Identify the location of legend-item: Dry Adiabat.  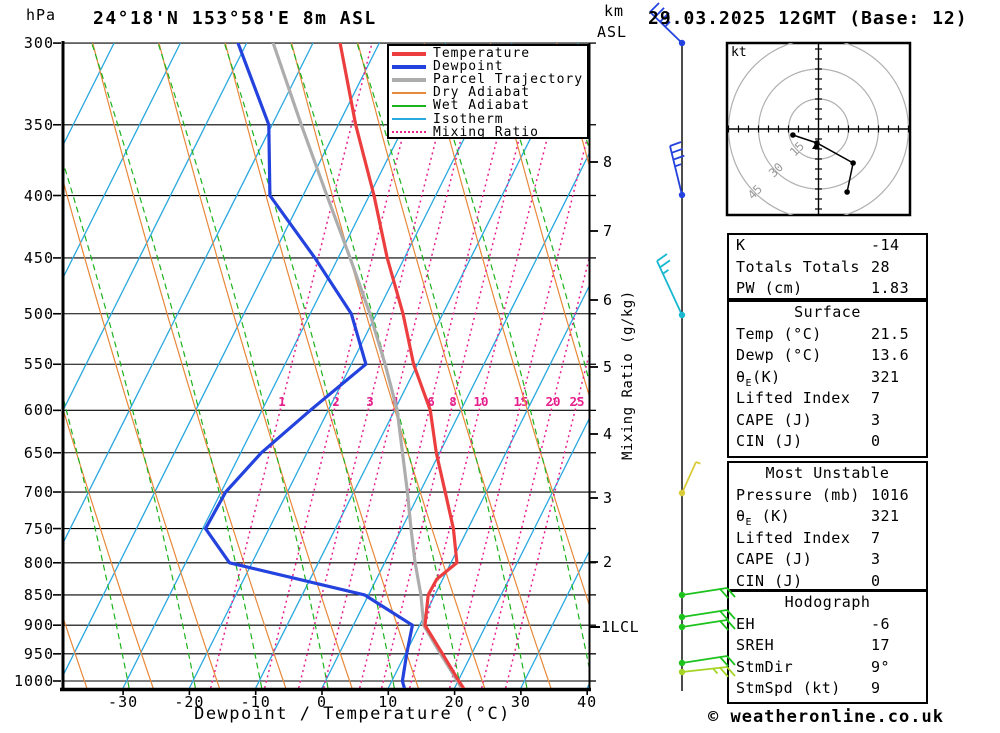
(488, 92).